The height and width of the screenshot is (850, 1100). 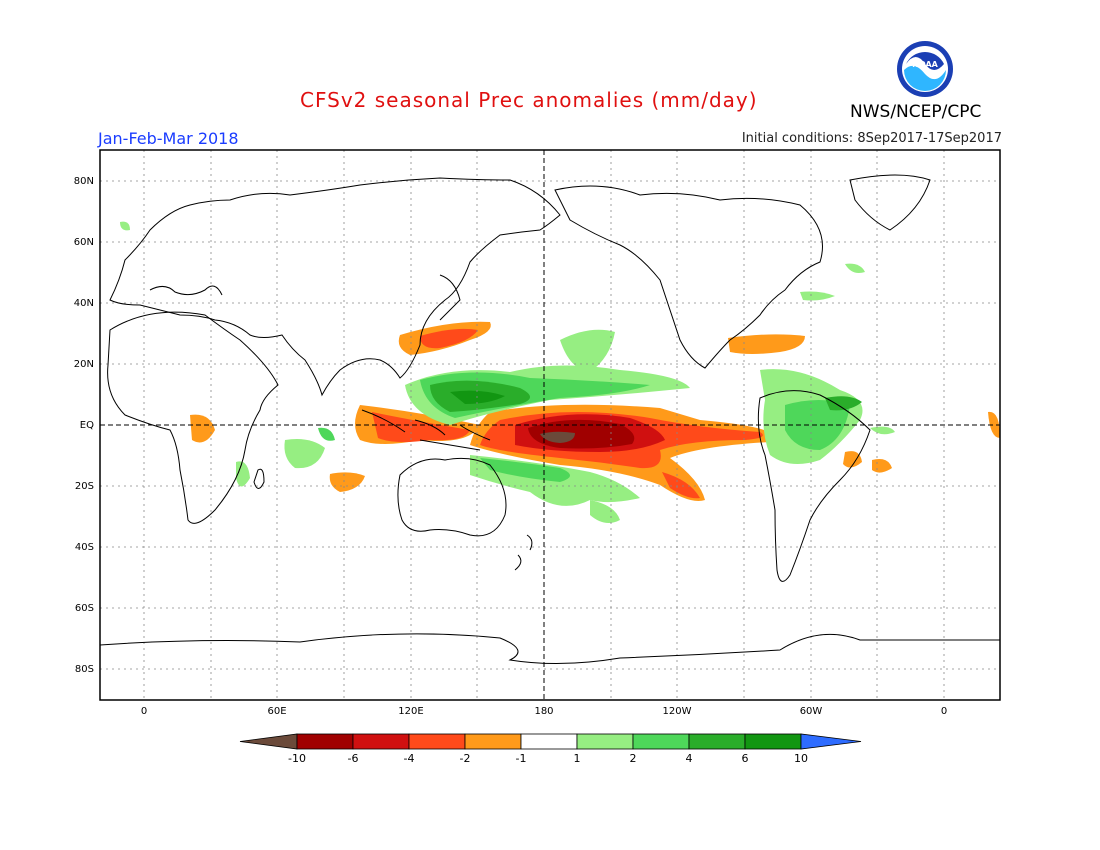 I want to click on lon-label: 60E, so click(x=276, y=711).